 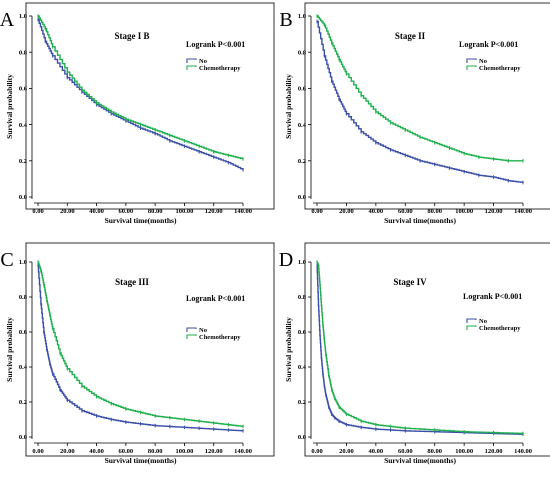 What do you see at coordinates (286, 260) in the screenshot?
I see `panel-letter: D` at bounding box center [286, 260].